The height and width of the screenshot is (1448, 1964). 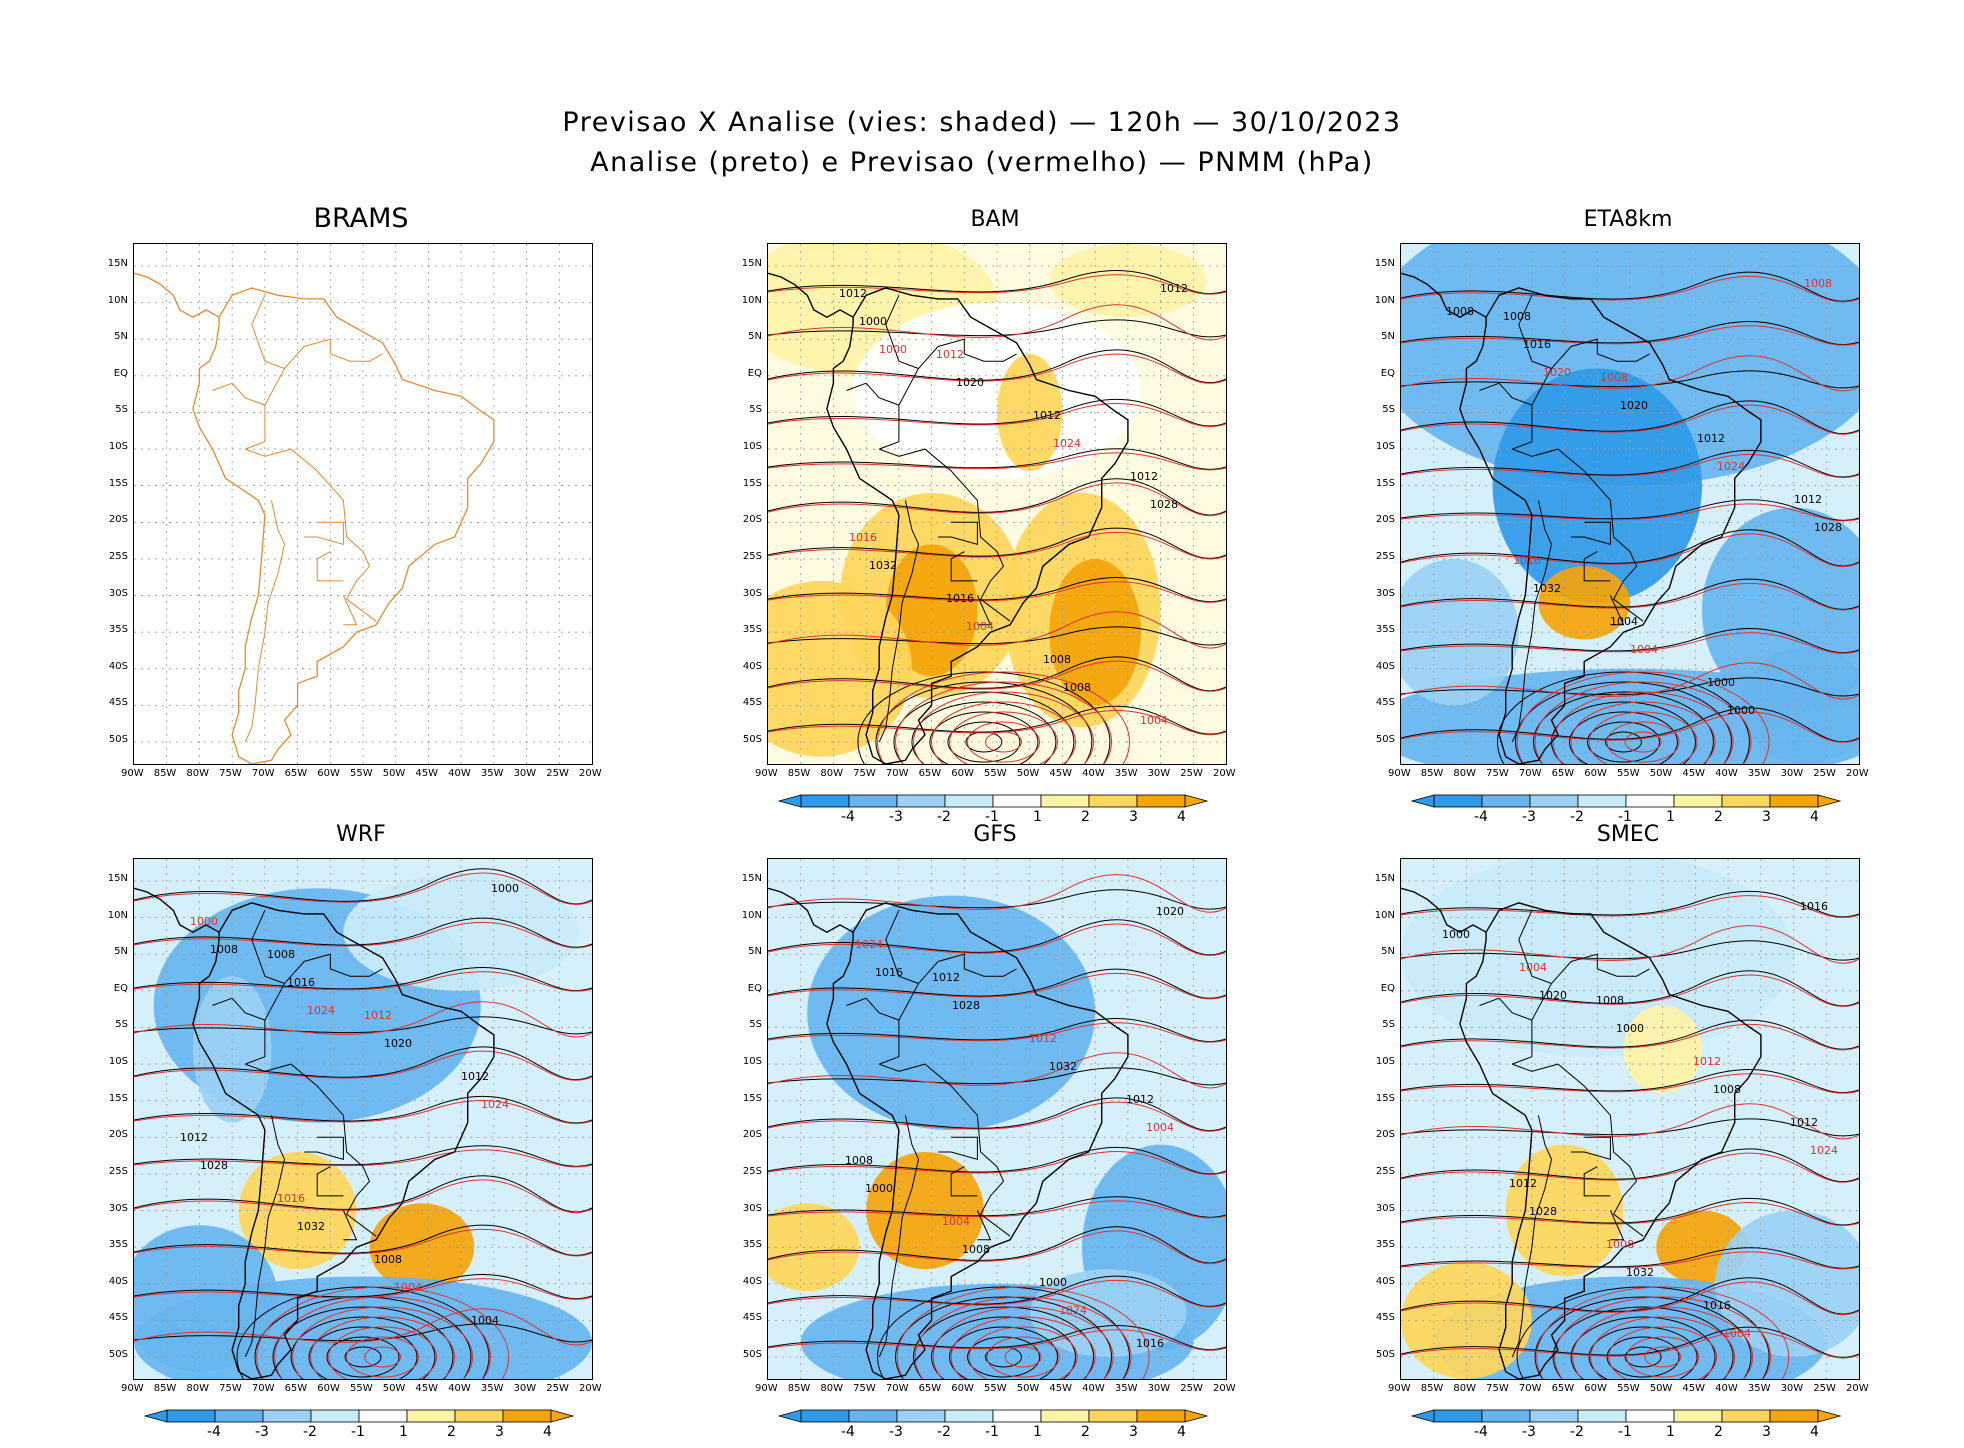 What do you see at coordinates (118, 483) in the screenshot?
I see `latitude-tick-label: 15S` at bounding box center [118, 483].